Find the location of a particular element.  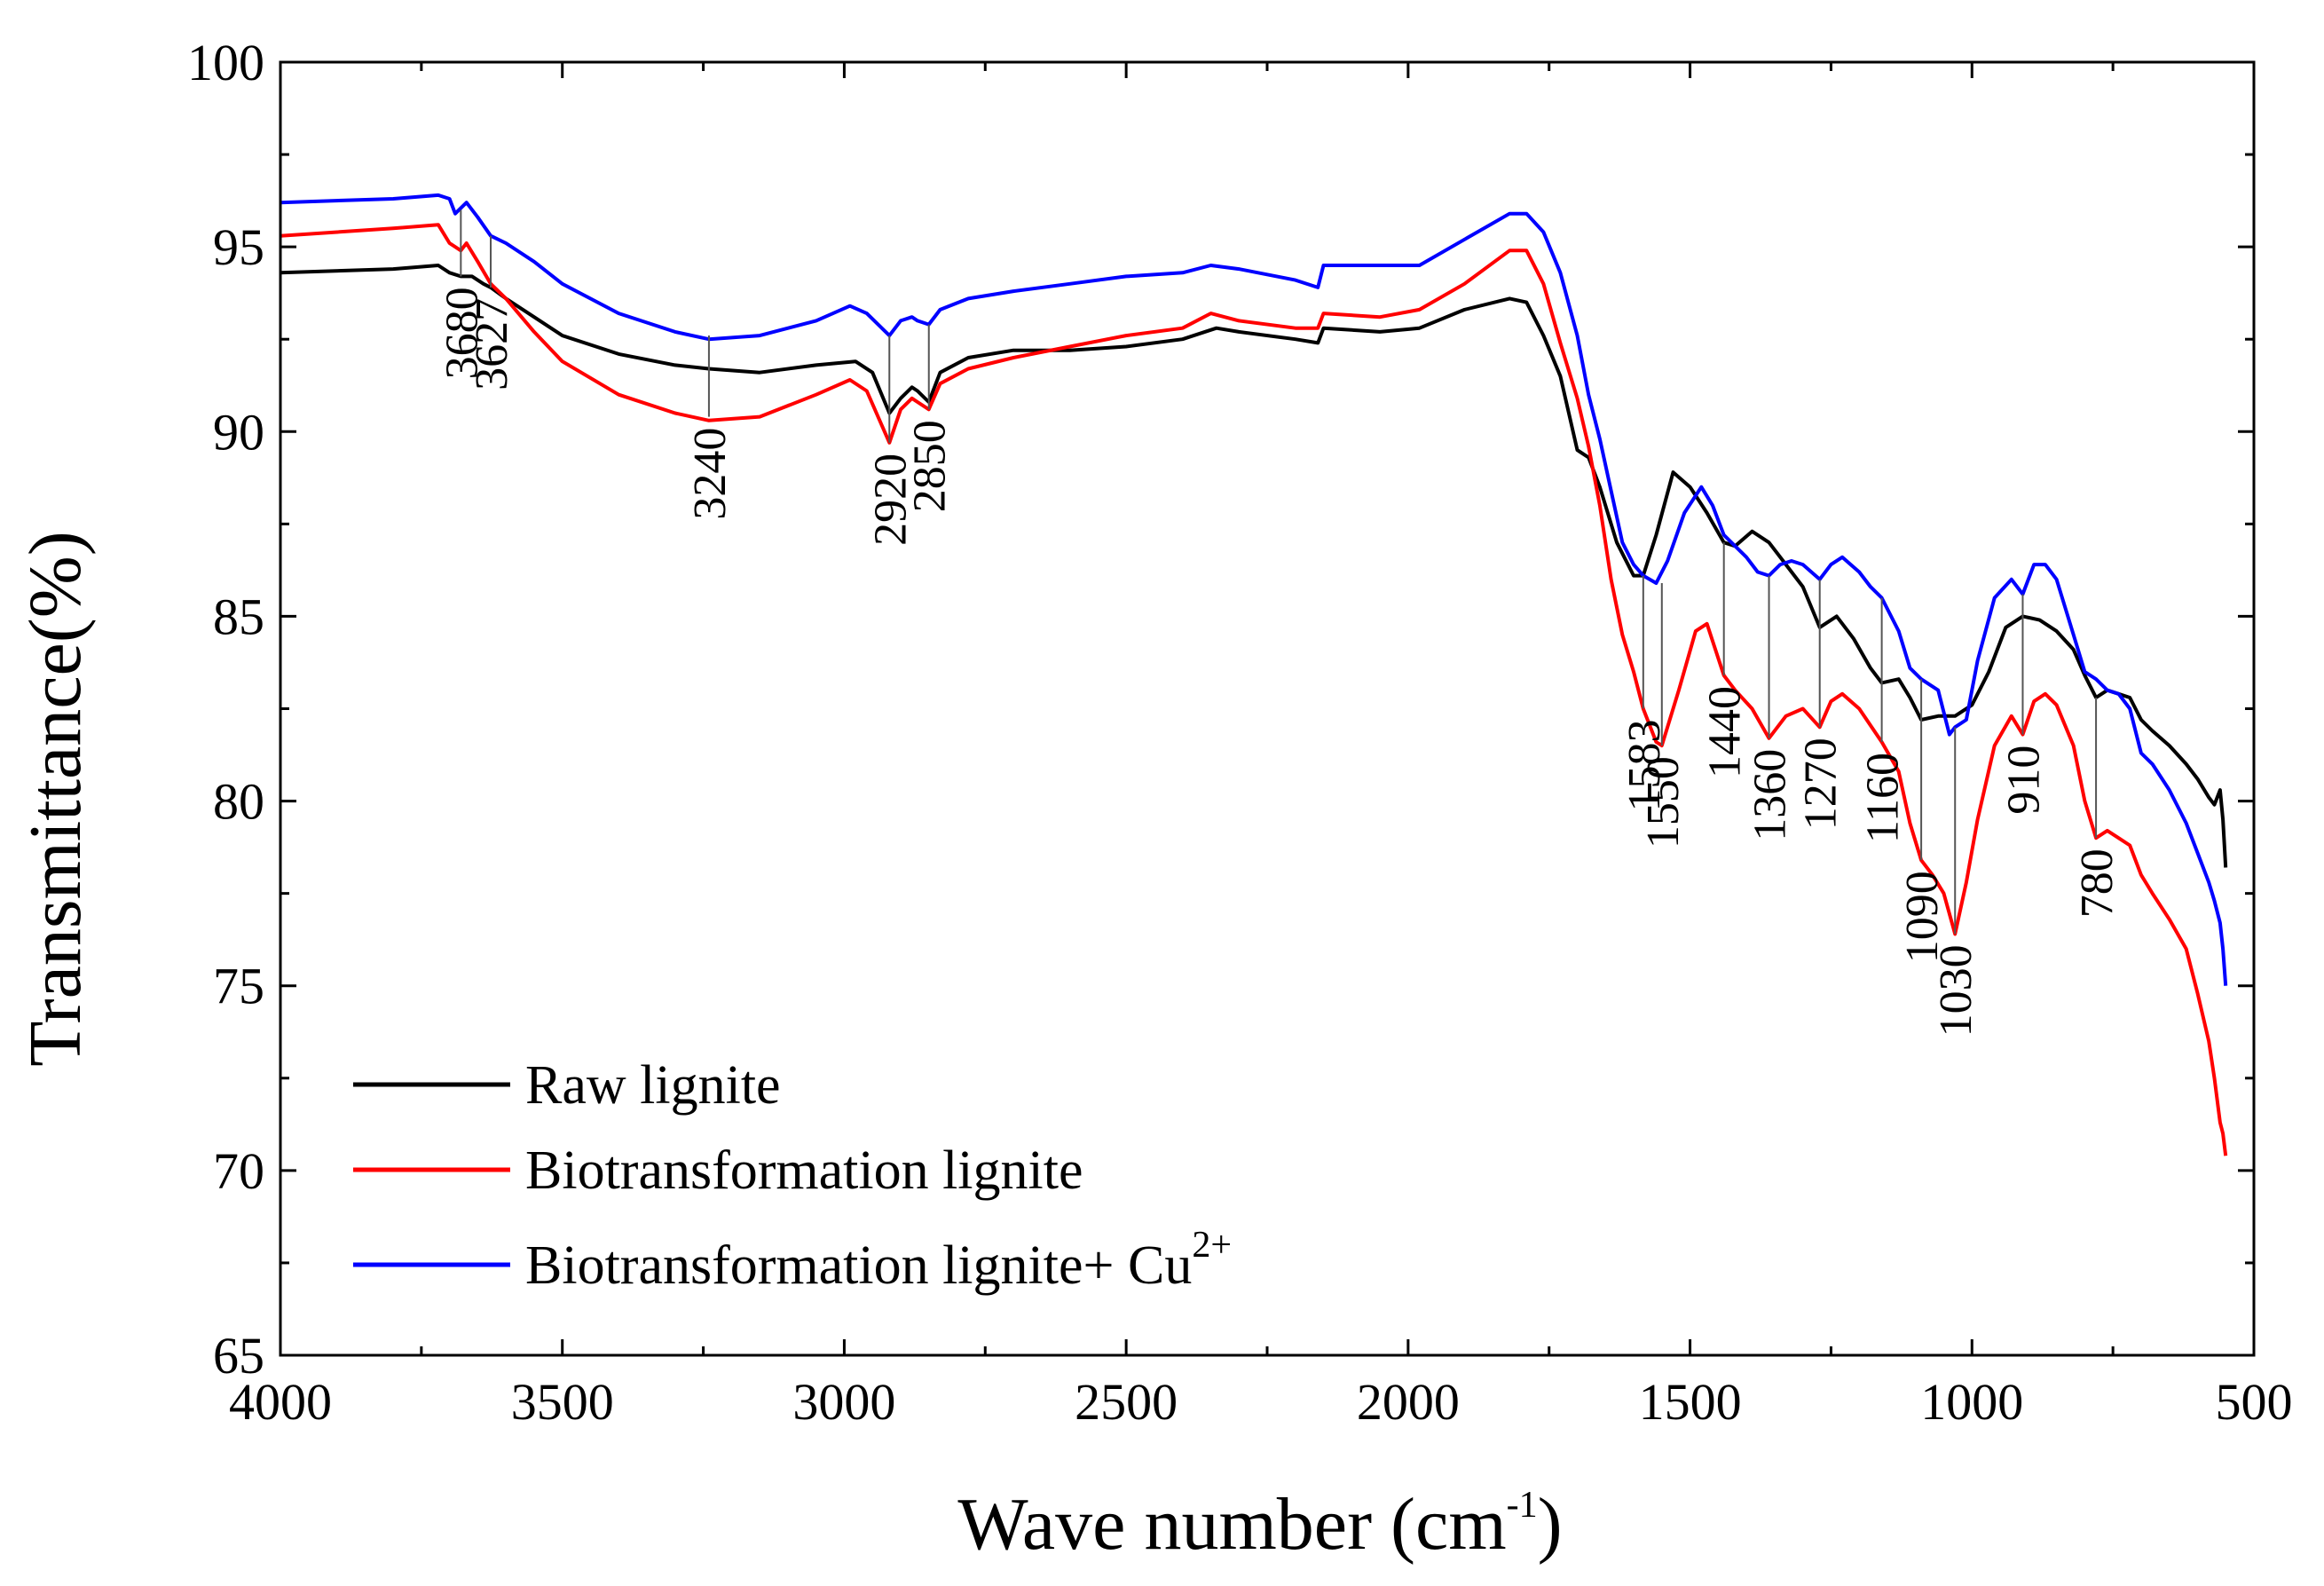

y-tick-label: 80 is located at coordinates (238, 802).